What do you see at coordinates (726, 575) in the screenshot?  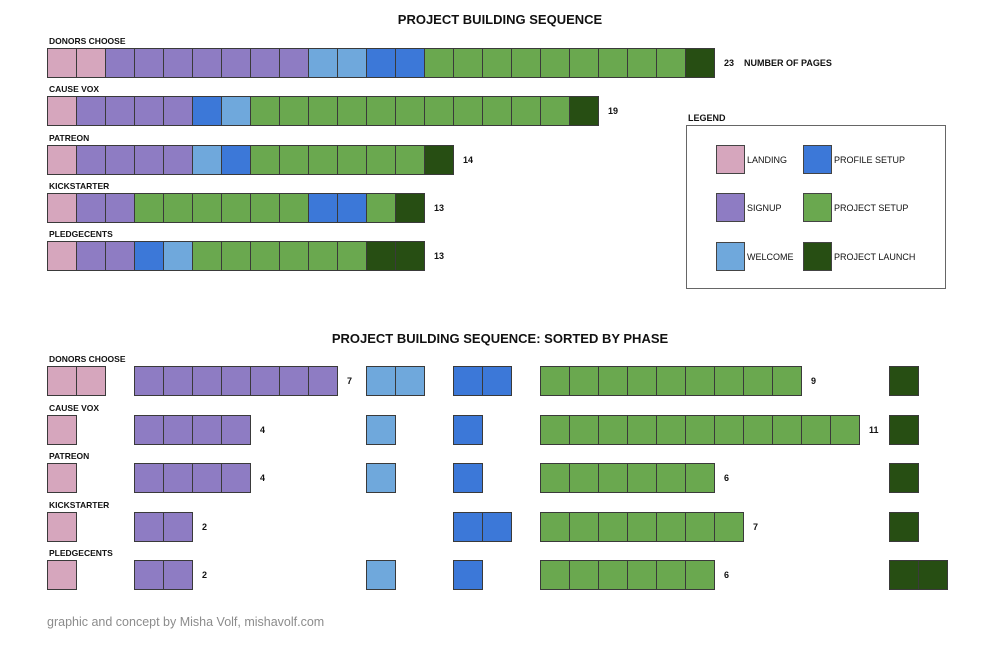 I see `phase-count-project-setup: 6` at bounding box center [726, 575].